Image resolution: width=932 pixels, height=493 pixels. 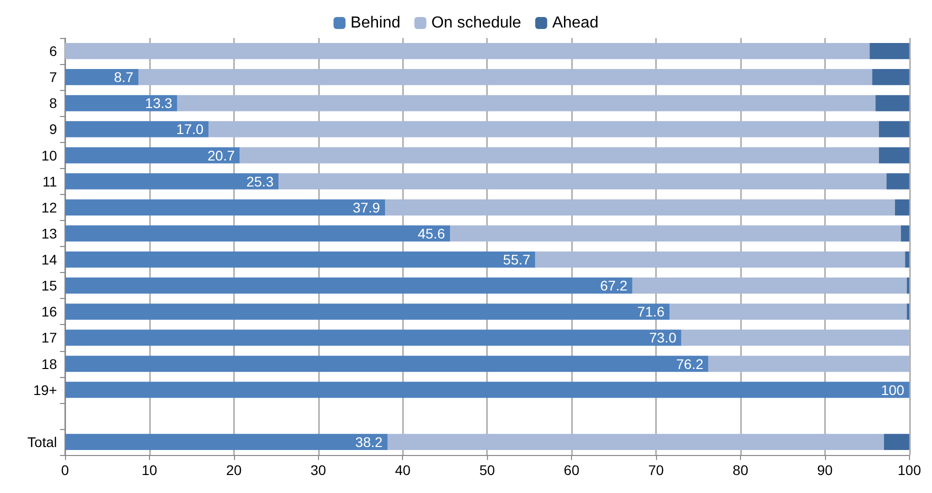 I want to click on legend-label: Behind, so click(x=375, y=23).